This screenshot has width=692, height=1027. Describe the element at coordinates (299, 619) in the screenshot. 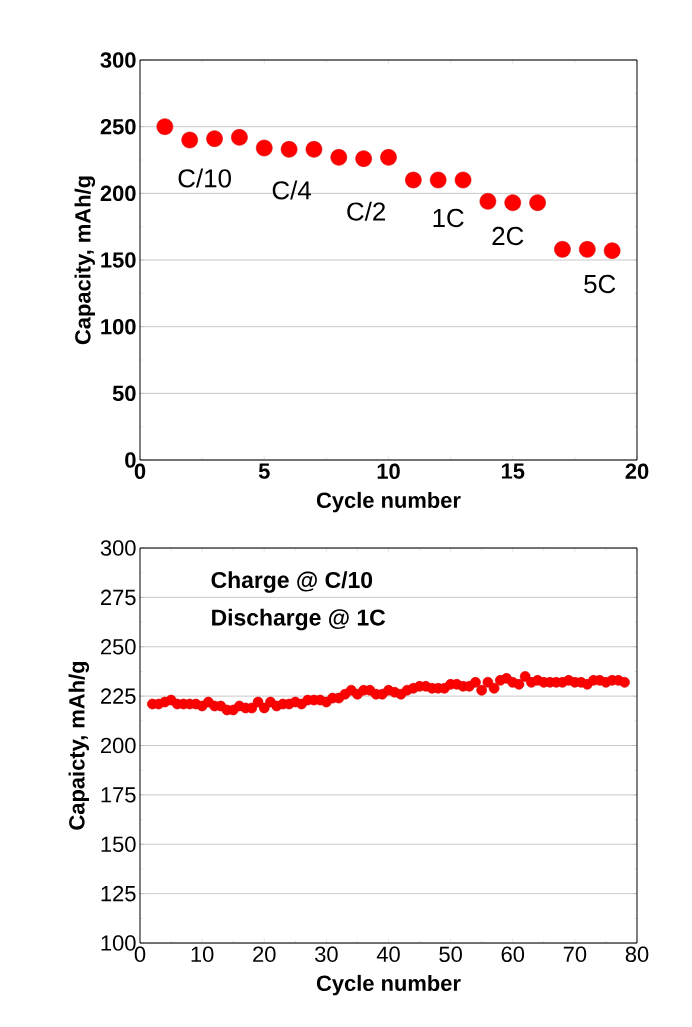

I see `annotation: Discharge @ 1C` at that location.